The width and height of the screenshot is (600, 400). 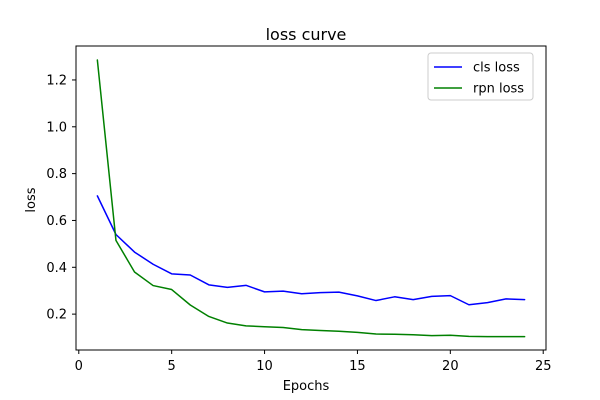 What do you see at coordinates (498, 89) in the screenshot?
I see `legend-label: rpn loss` at bounding box center [498, 89].